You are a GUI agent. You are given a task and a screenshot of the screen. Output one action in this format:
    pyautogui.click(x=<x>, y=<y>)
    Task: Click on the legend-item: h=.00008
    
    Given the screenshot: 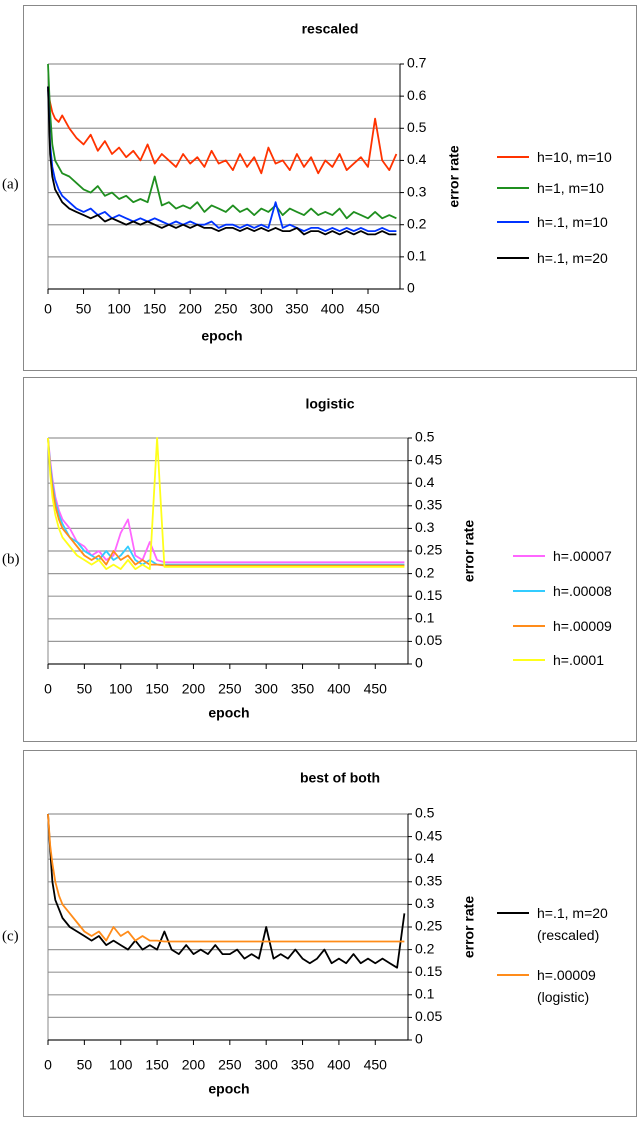 What is the action you would take?
    pyautogui.click(x=582, y=591)
    